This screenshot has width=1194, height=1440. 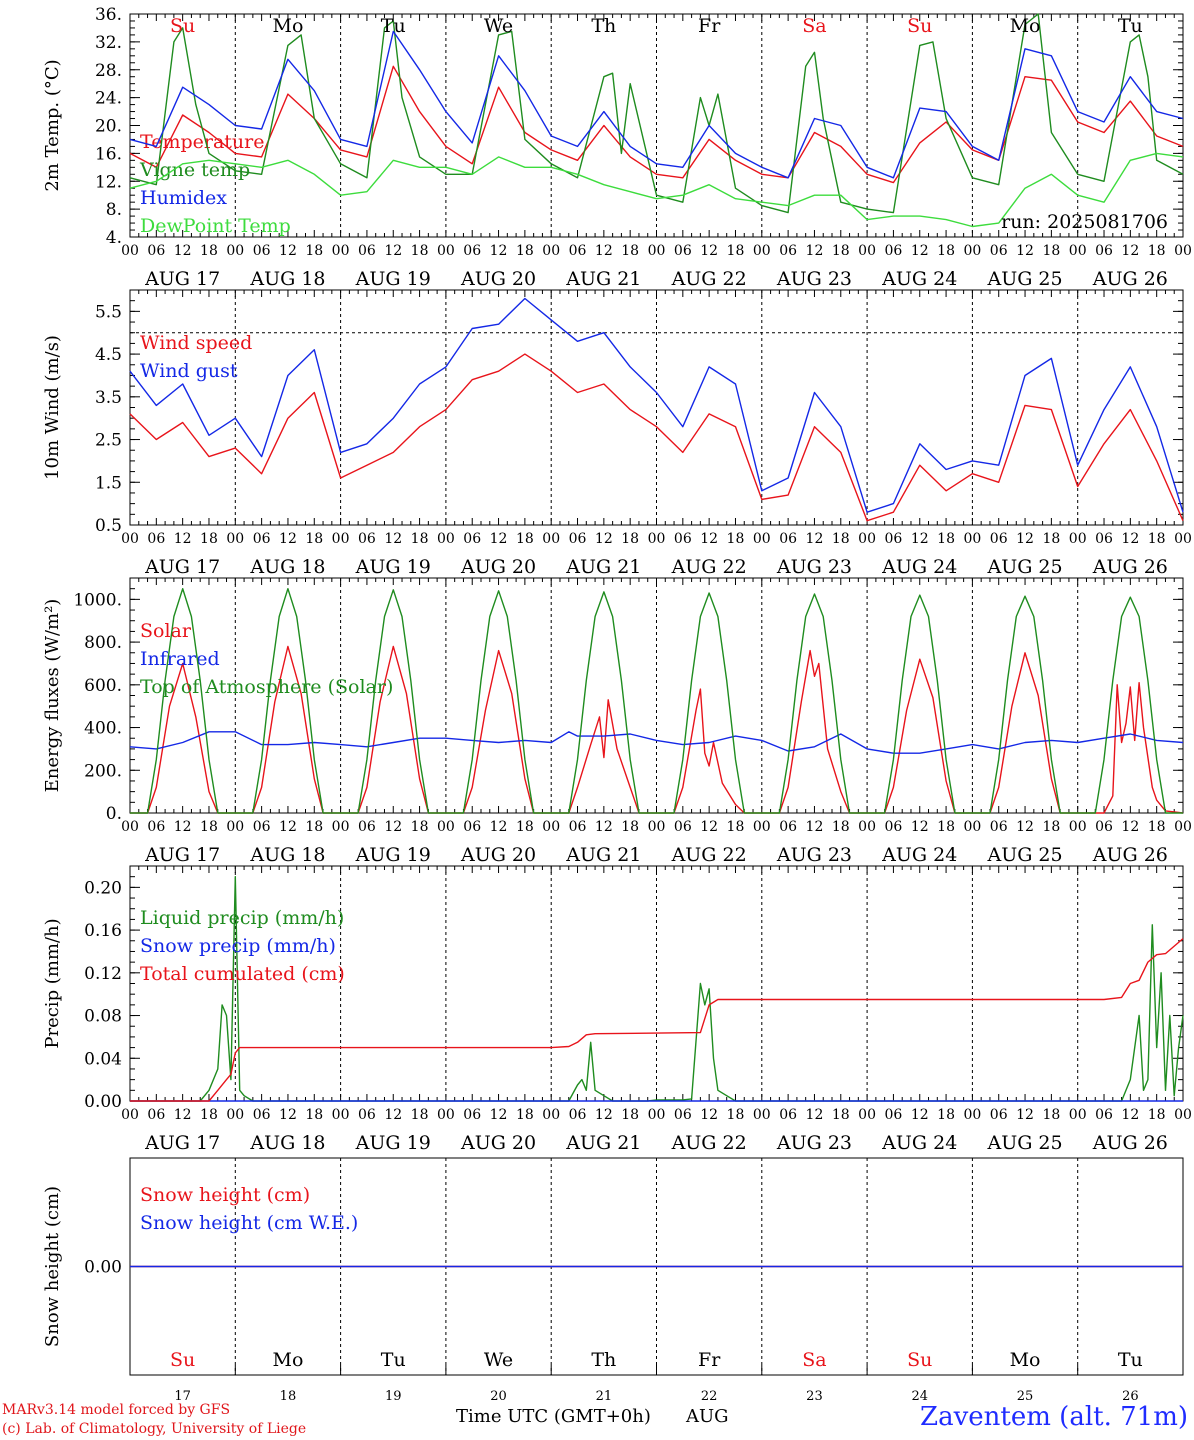 I want to click on y-tick-label: 0.5, so click(x=108, y=526).